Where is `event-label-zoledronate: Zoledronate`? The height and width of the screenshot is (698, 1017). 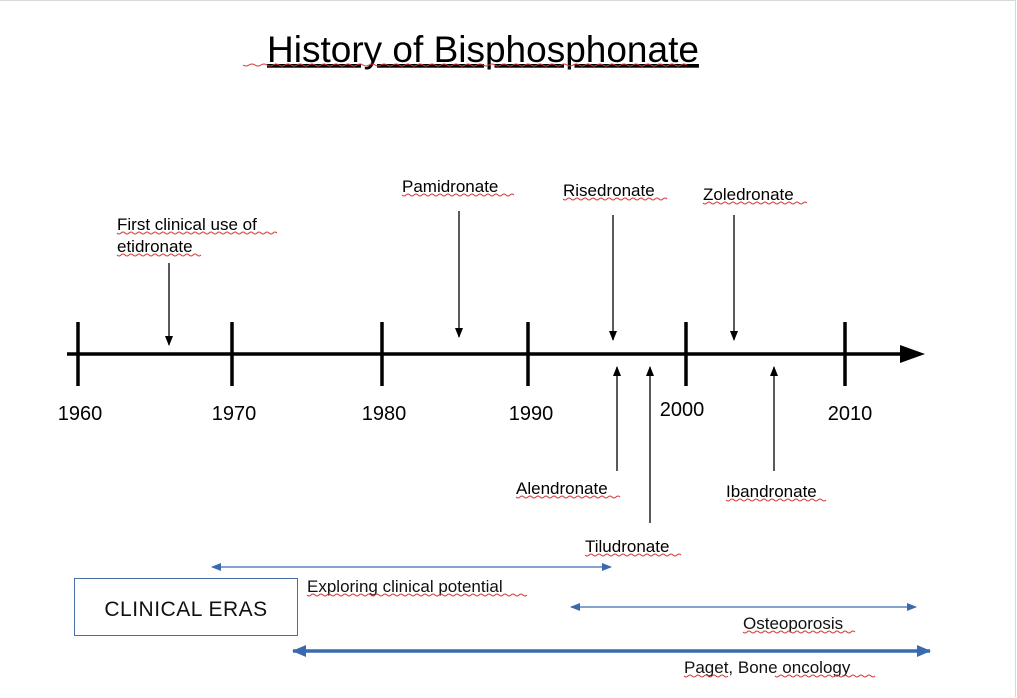 event-label-zoledronate: Zoledronate is located at coordinates (748, 194).